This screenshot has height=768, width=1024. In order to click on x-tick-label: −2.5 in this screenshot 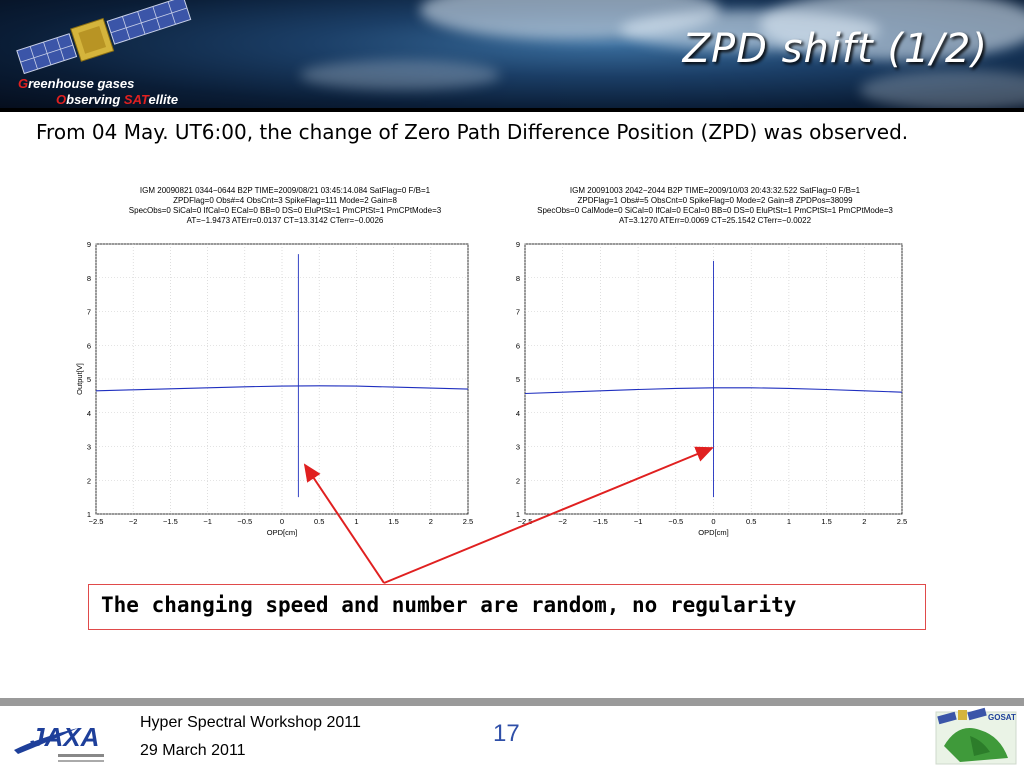, I will do `click(96, 521)`.